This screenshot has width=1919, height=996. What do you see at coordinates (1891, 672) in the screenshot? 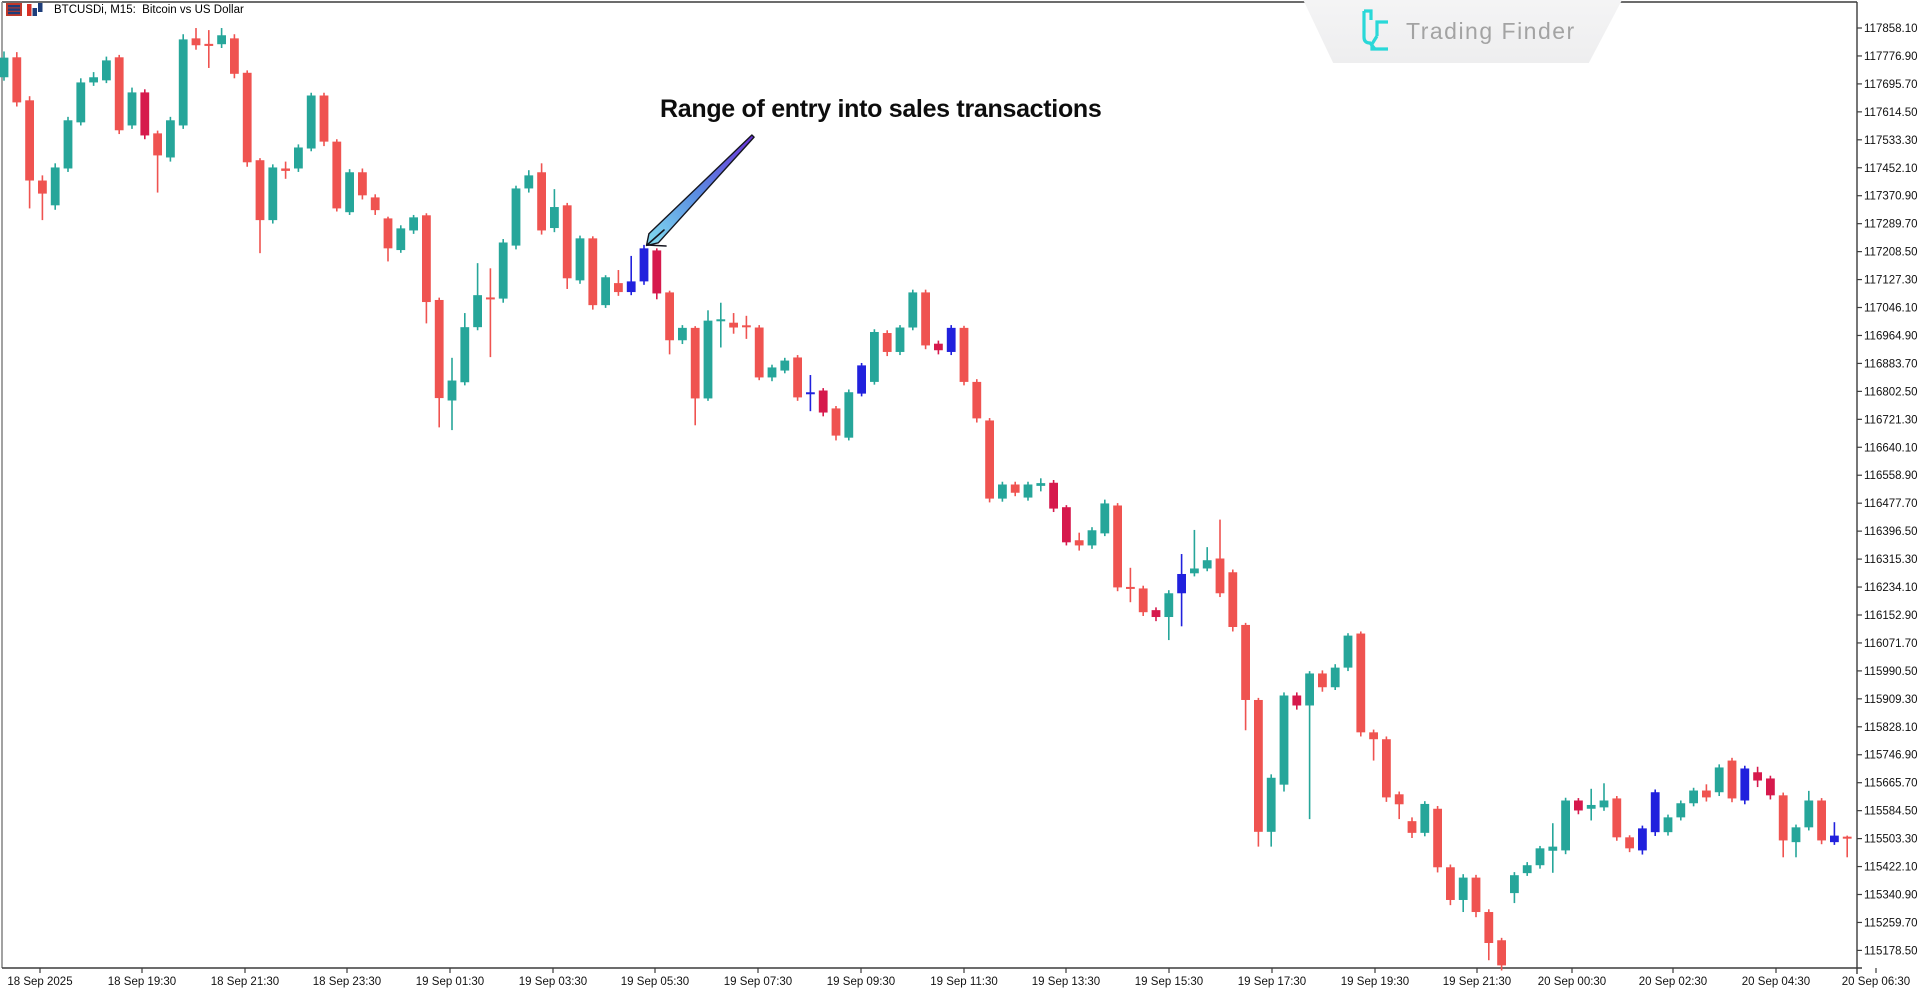
I see `price-tick-label: 115990.50` at bounding box center [1891, 672].